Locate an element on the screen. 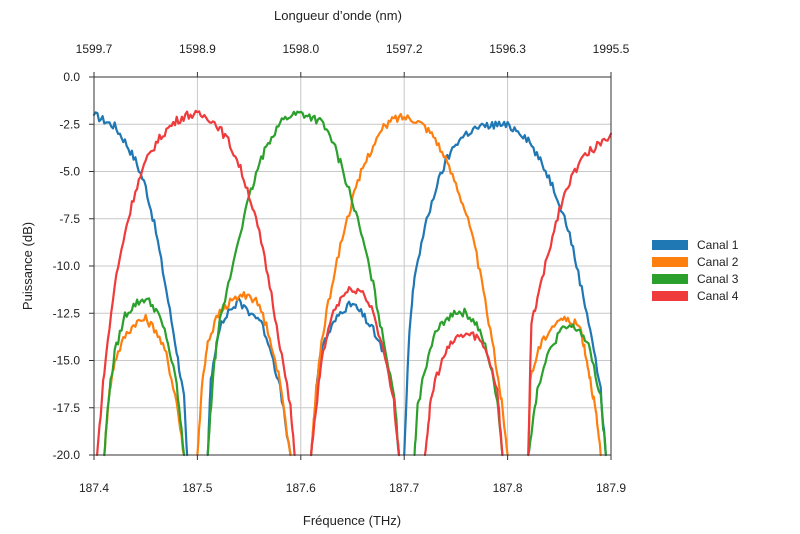  x-tick-label: 187.4 is located at coordinates (94, 488).